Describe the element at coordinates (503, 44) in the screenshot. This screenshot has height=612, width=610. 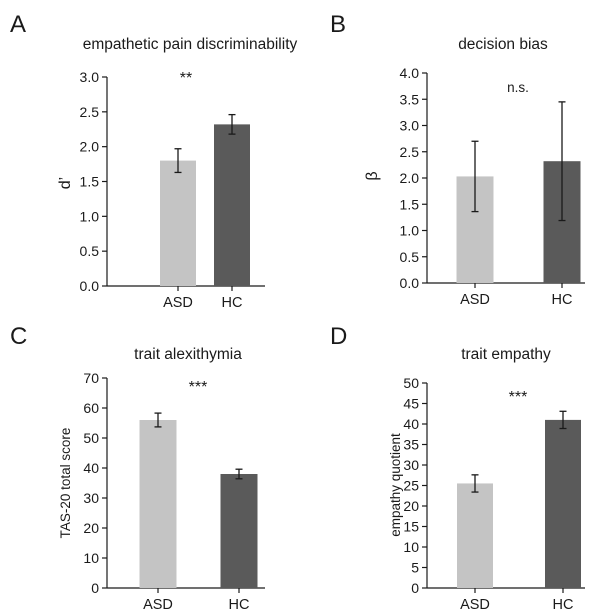
I see `chart-title: decision bias` at that location.